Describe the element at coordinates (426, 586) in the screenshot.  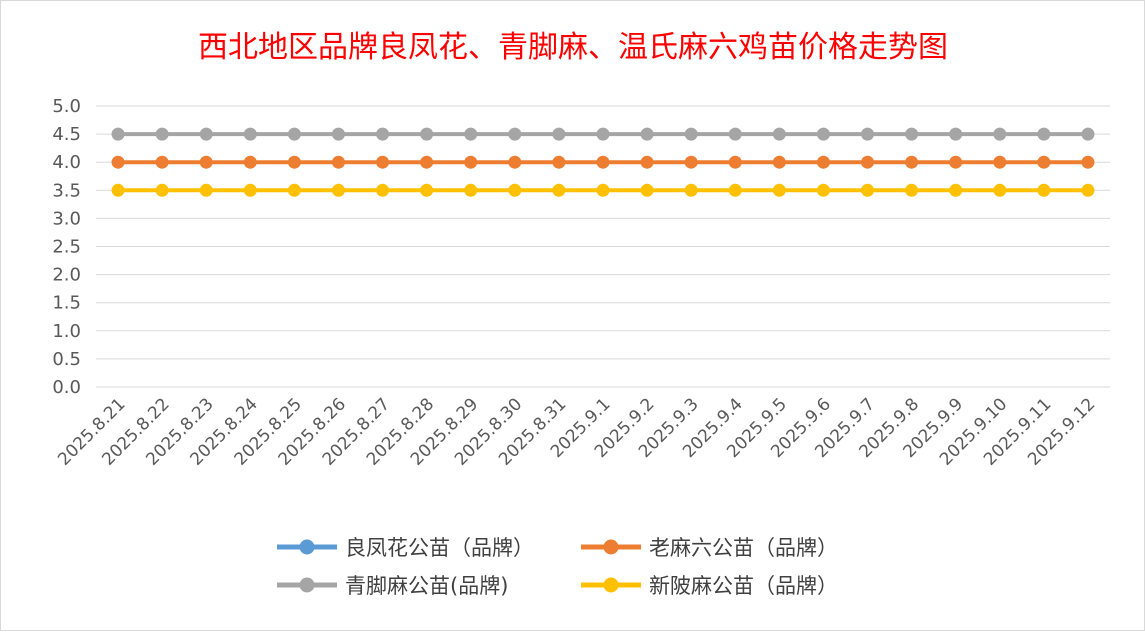
I see `legend-label: 青脚麻公苗(品牌)` at that location.